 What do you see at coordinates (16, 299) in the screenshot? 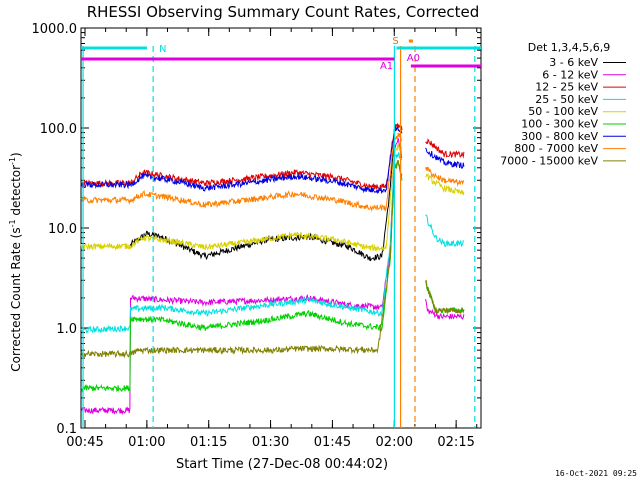
I see `y-label-main: Corrected Count Rate (s` at bounding box center [16, 299].